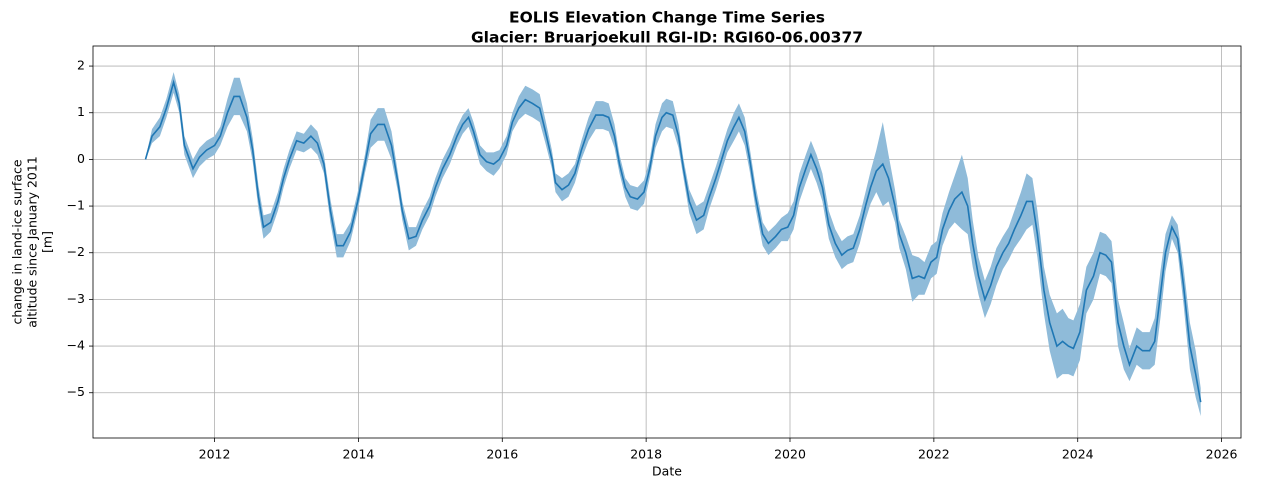 The width and height of the screenshot is (1264, 491). Describe the element at coordinates (47, 242) in the screenshot. I see `y-axis-label-line: [m]` at that location.